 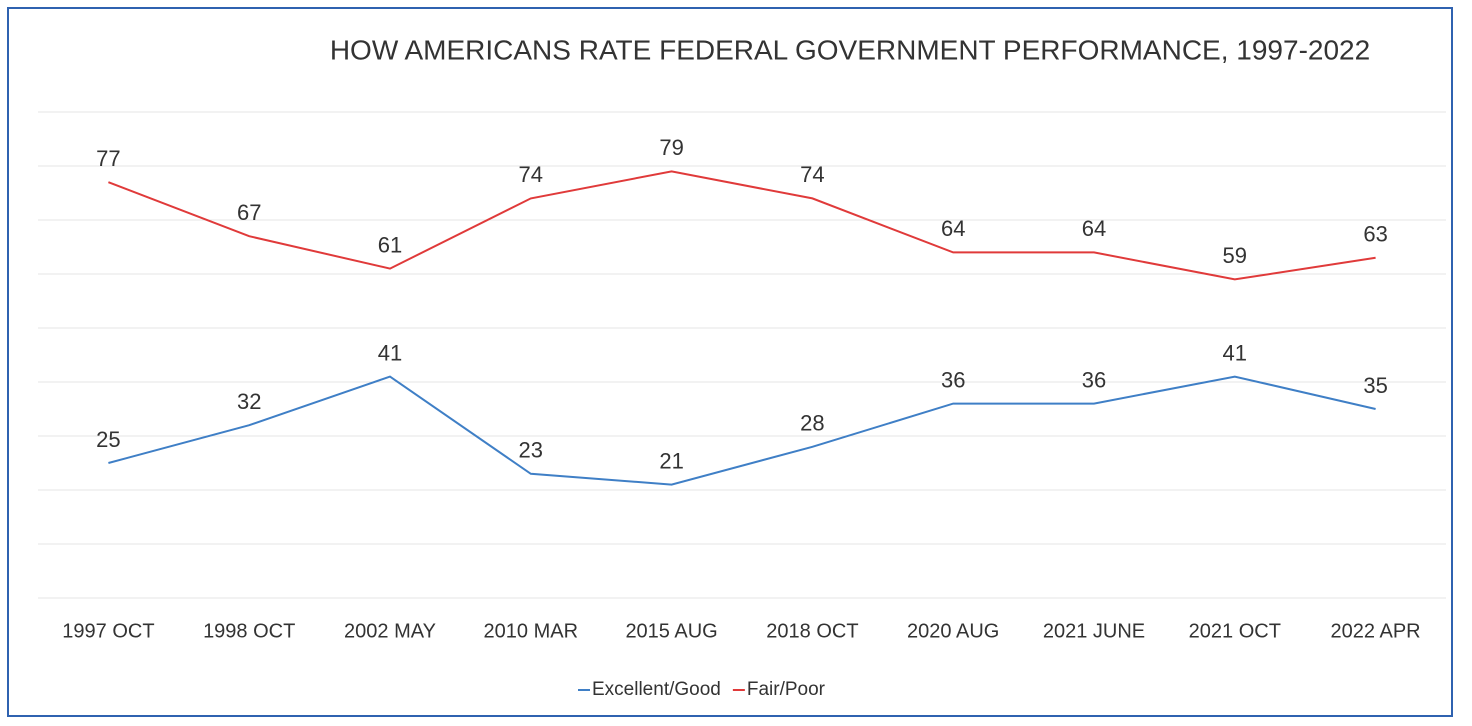 I want to click on data-label: 35, so click(x=1375, y=385).